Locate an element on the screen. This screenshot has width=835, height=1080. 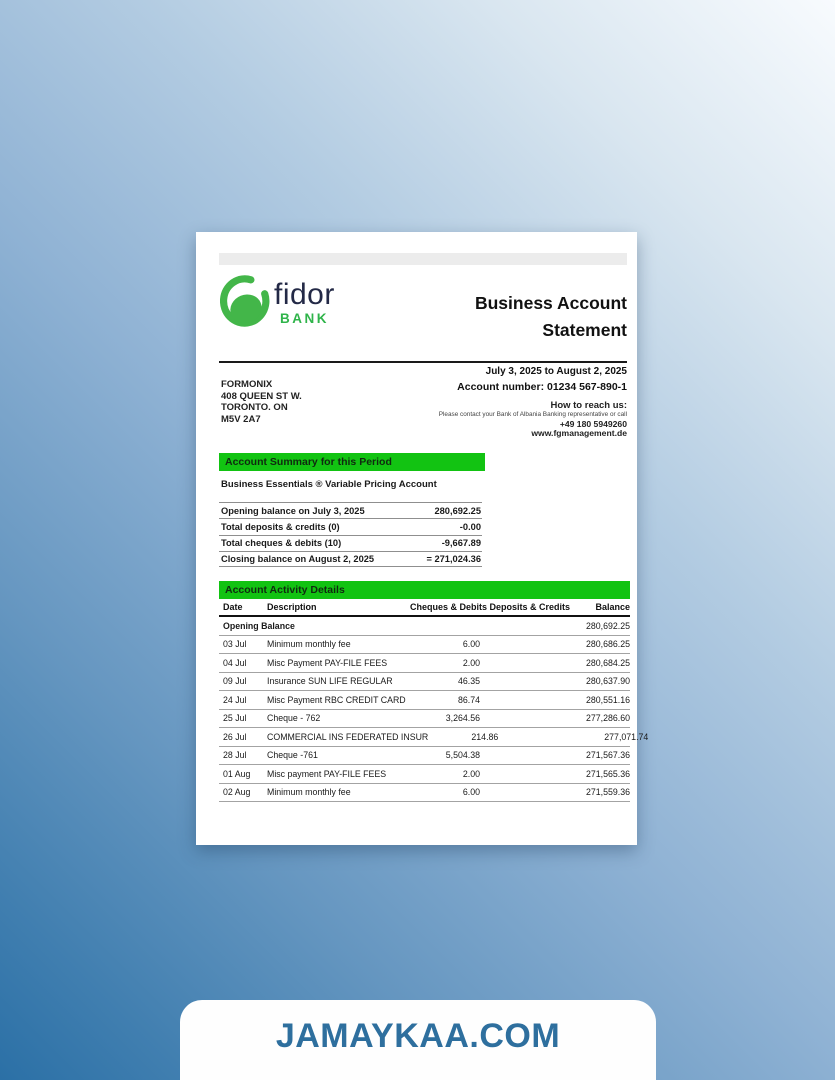
watermark-box: JAMAYKAA.COM is located at coordinates (418, 1040).